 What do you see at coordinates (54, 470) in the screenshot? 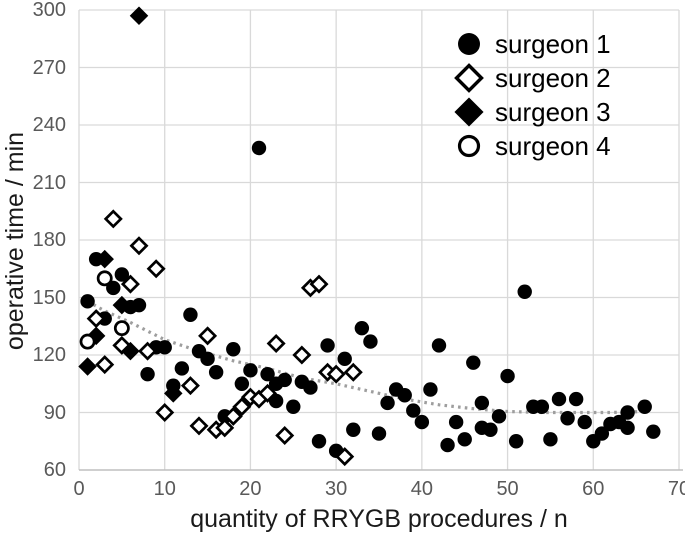
I see `y-tick-label: 60` at bounding box center [54, 470].